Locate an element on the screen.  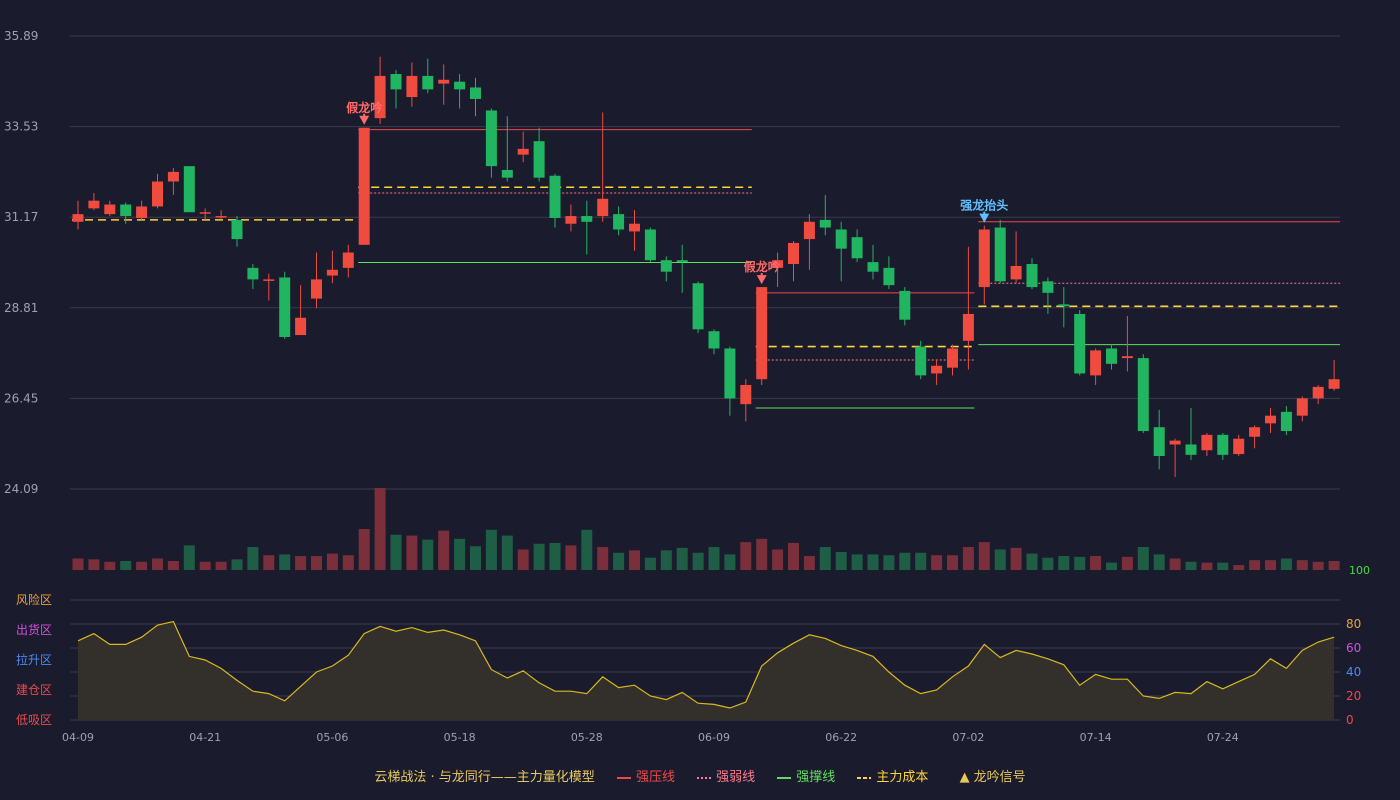
y-tick-label: 35.89 is located at coordinates (21, 36).